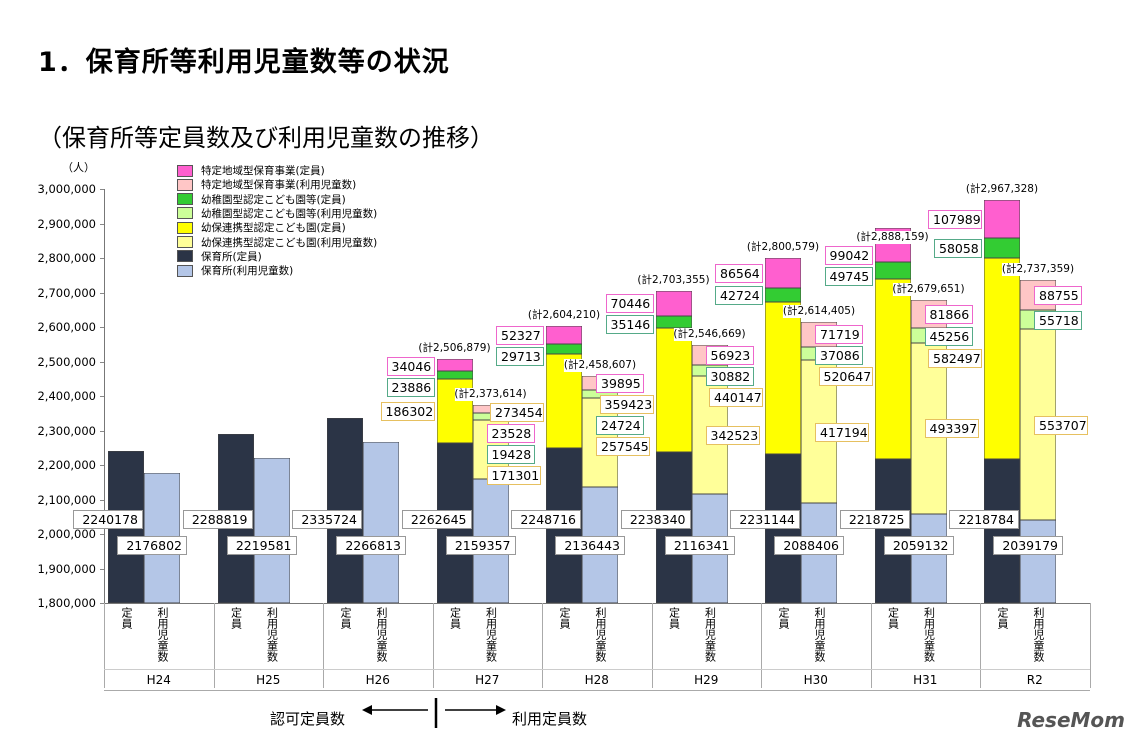 The width and height of the screenshot is (1135, 744). I want to click on data-label-usage: 2088406, so click(809, 545).